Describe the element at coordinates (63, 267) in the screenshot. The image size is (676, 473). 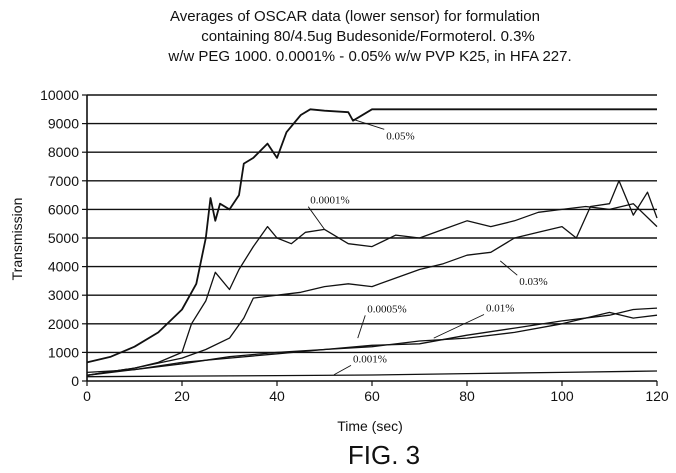
I see `y-tick-label-4000: 4000` at that location.